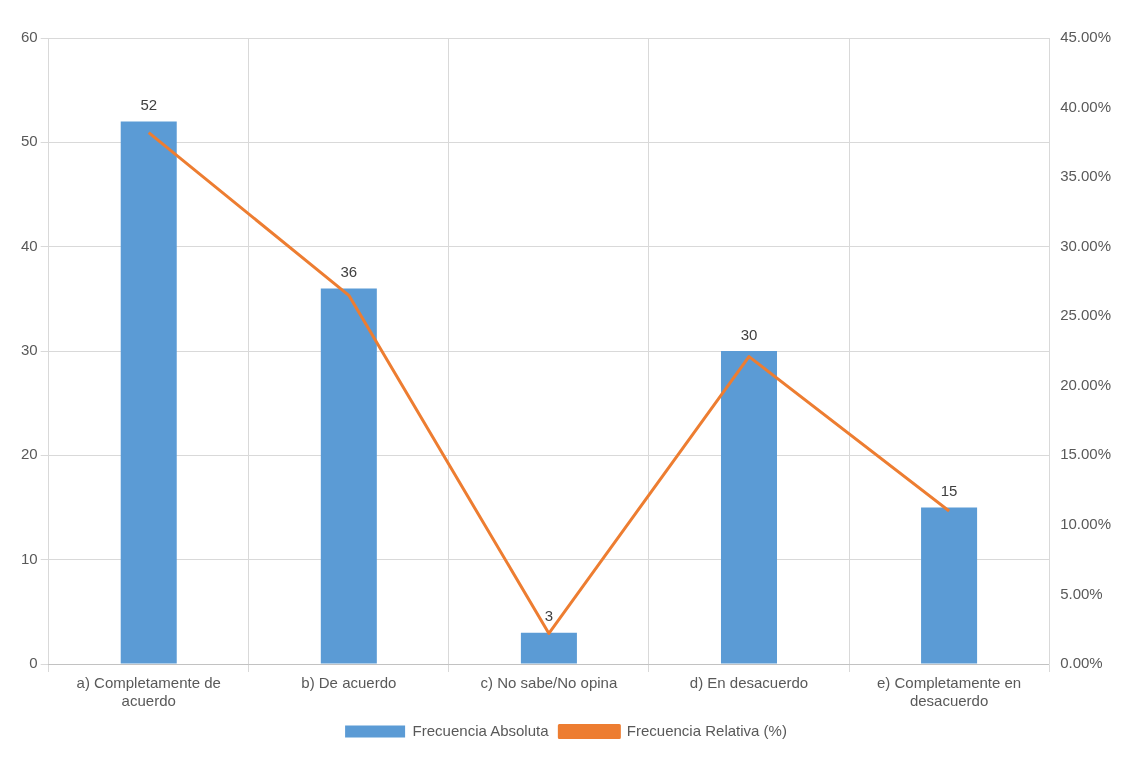 The image size is (1132, 767). What do you see at coordinates (1085, 37) in the screenshot?
I see `y2-tick-label: 45.00%` at bounding box center [1085, 37].